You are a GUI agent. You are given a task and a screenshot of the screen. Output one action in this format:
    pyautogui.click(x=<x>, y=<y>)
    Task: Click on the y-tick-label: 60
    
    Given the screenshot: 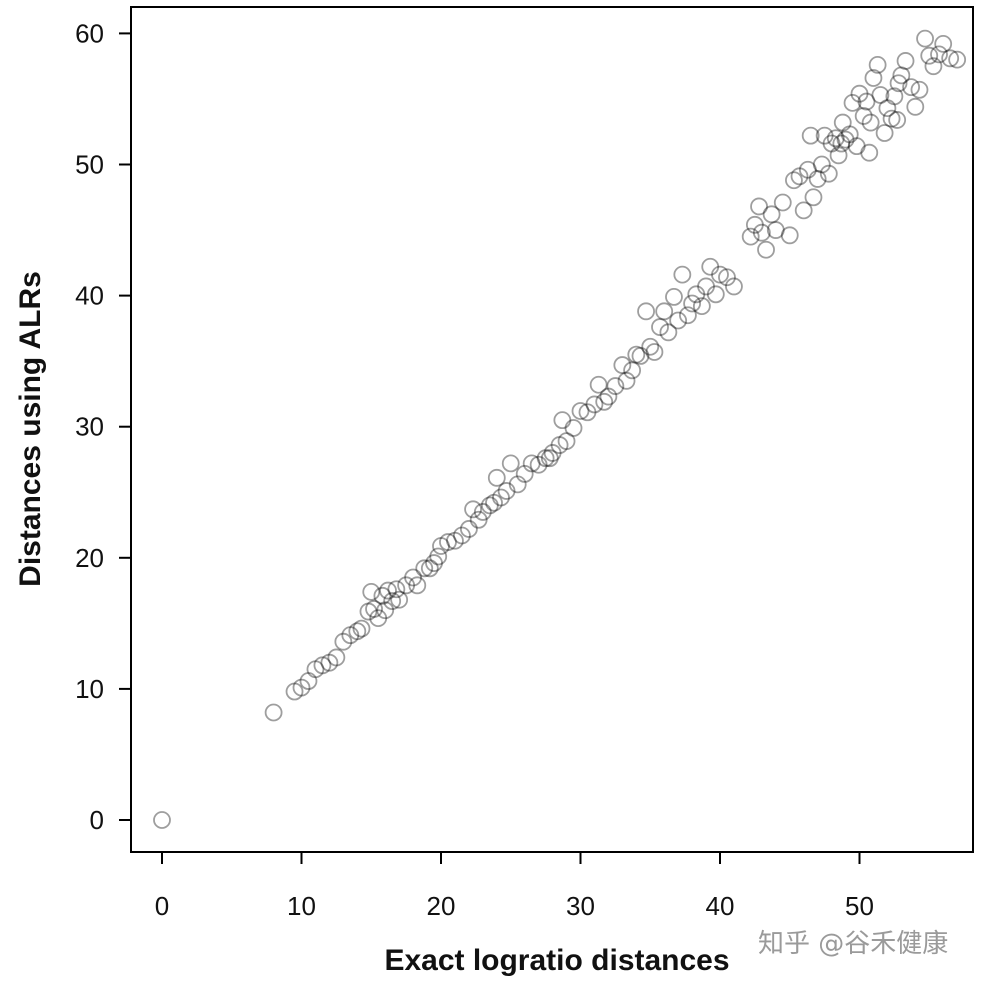 What is the action you would take?
    pyautogui.click(x=89, y=33)
    